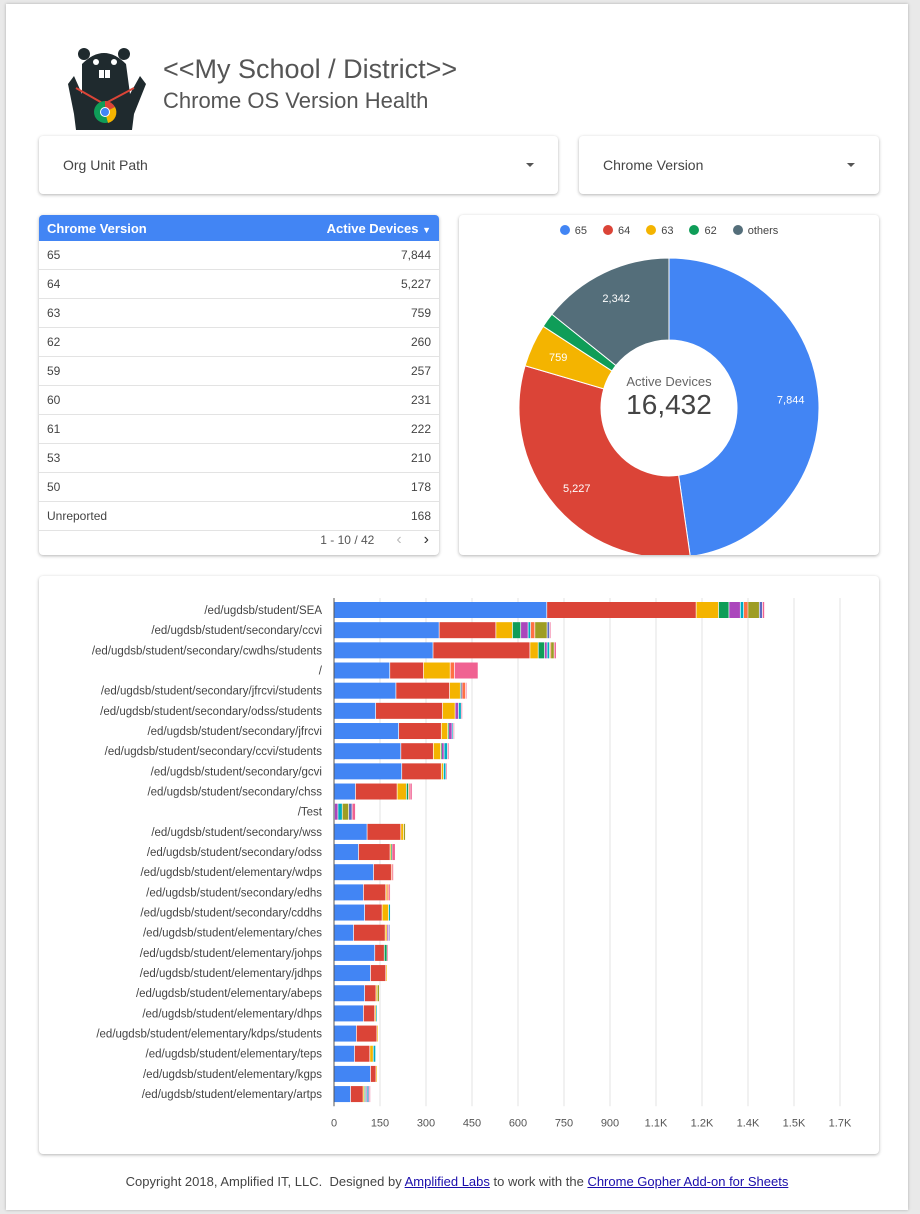 This screenshot has width=920, height=1214. What do you see at coordinates (447, 1181) in the screenshot?
I see `amplified-labs-link: Amplified Labs` at bounding box center [447, 1181].